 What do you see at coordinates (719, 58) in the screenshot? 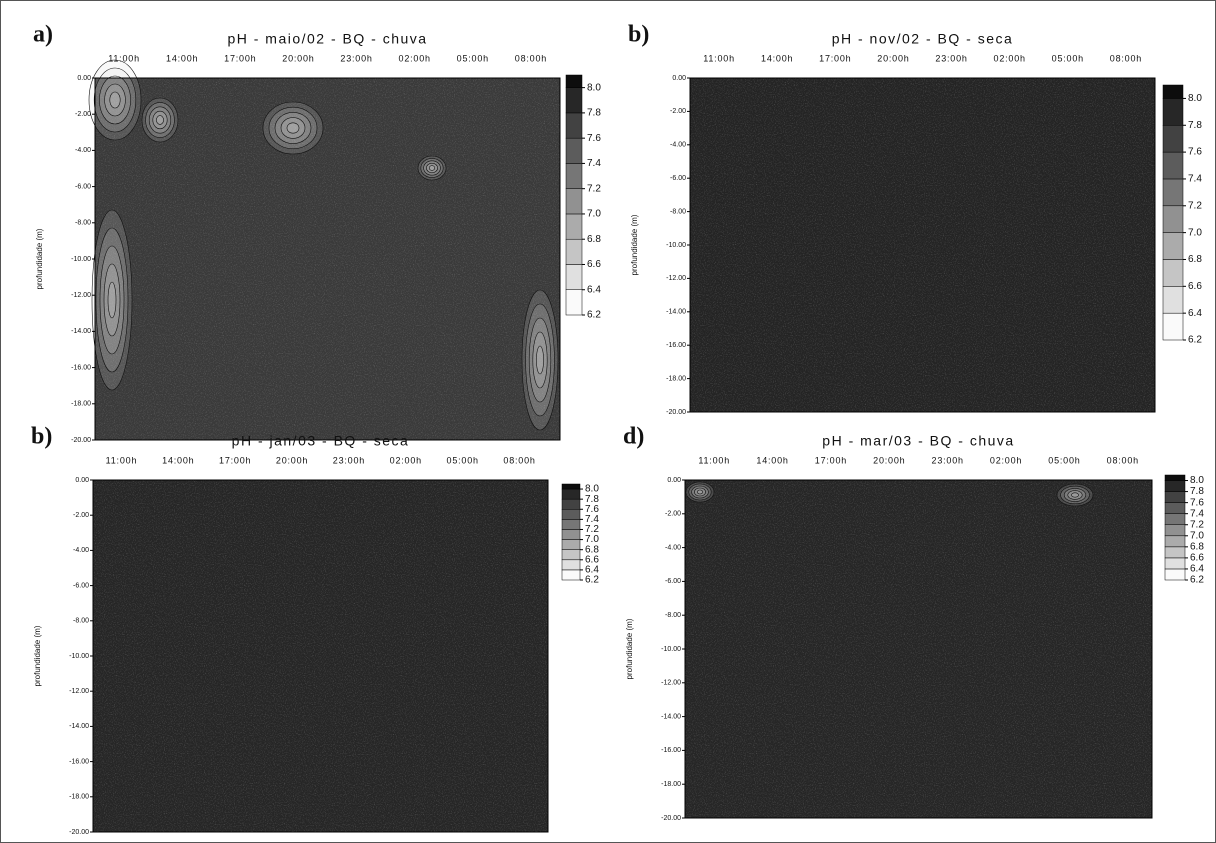
I see `x-tick-label: 11:00h` at bounding box center [719, 58].